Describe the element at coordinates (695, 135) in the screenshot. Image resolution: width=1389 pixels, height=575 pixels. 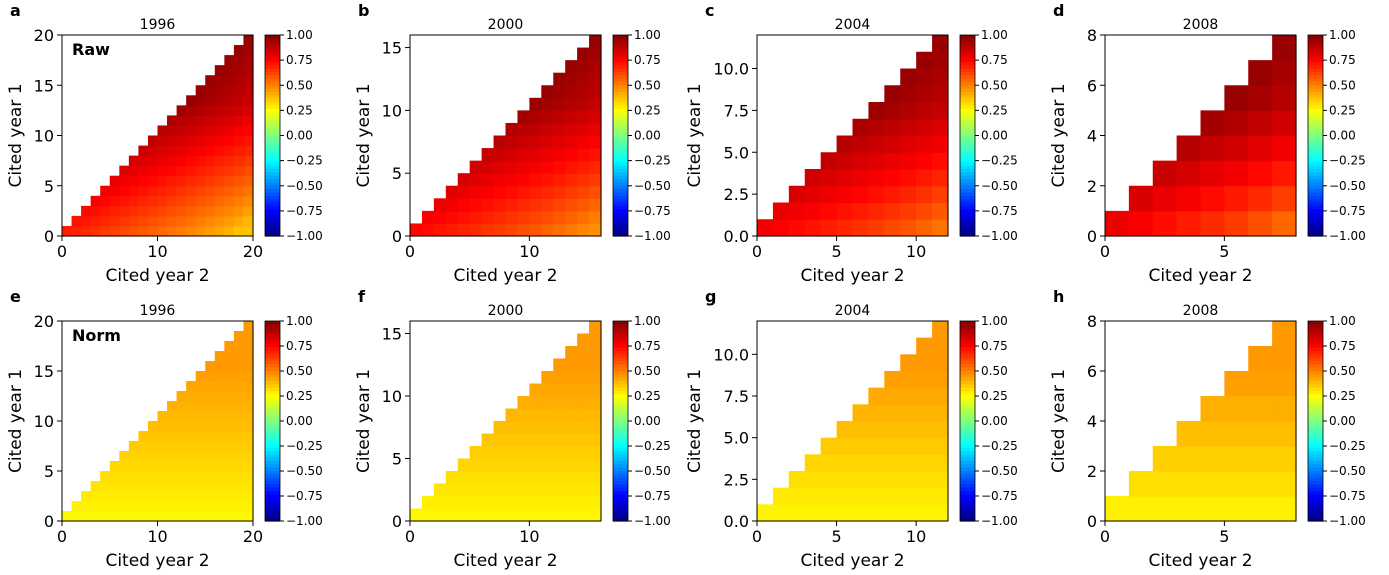
I see `y-axis-label: Cited year 1` at that location.